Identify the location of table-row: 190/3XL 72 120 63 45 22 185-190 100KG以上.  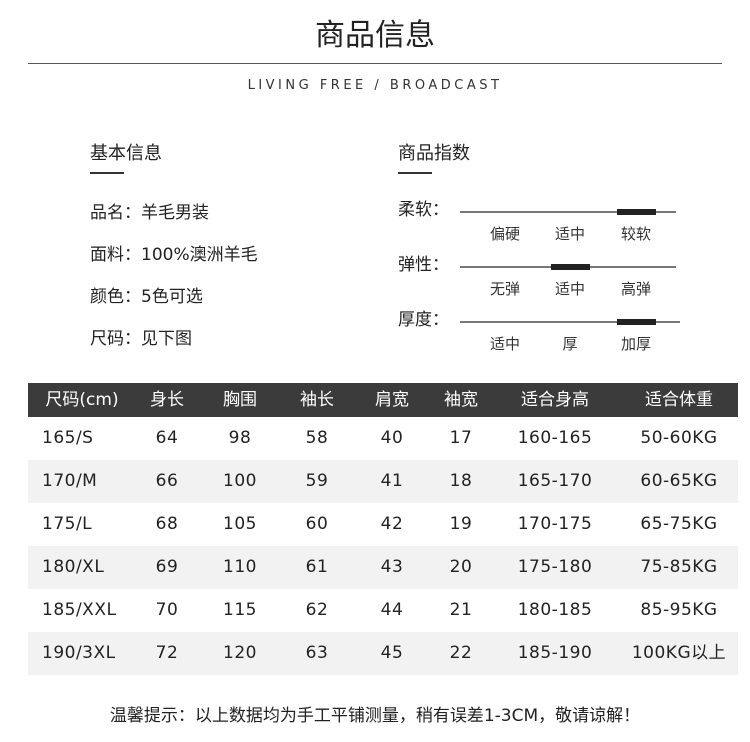
(383, 653).